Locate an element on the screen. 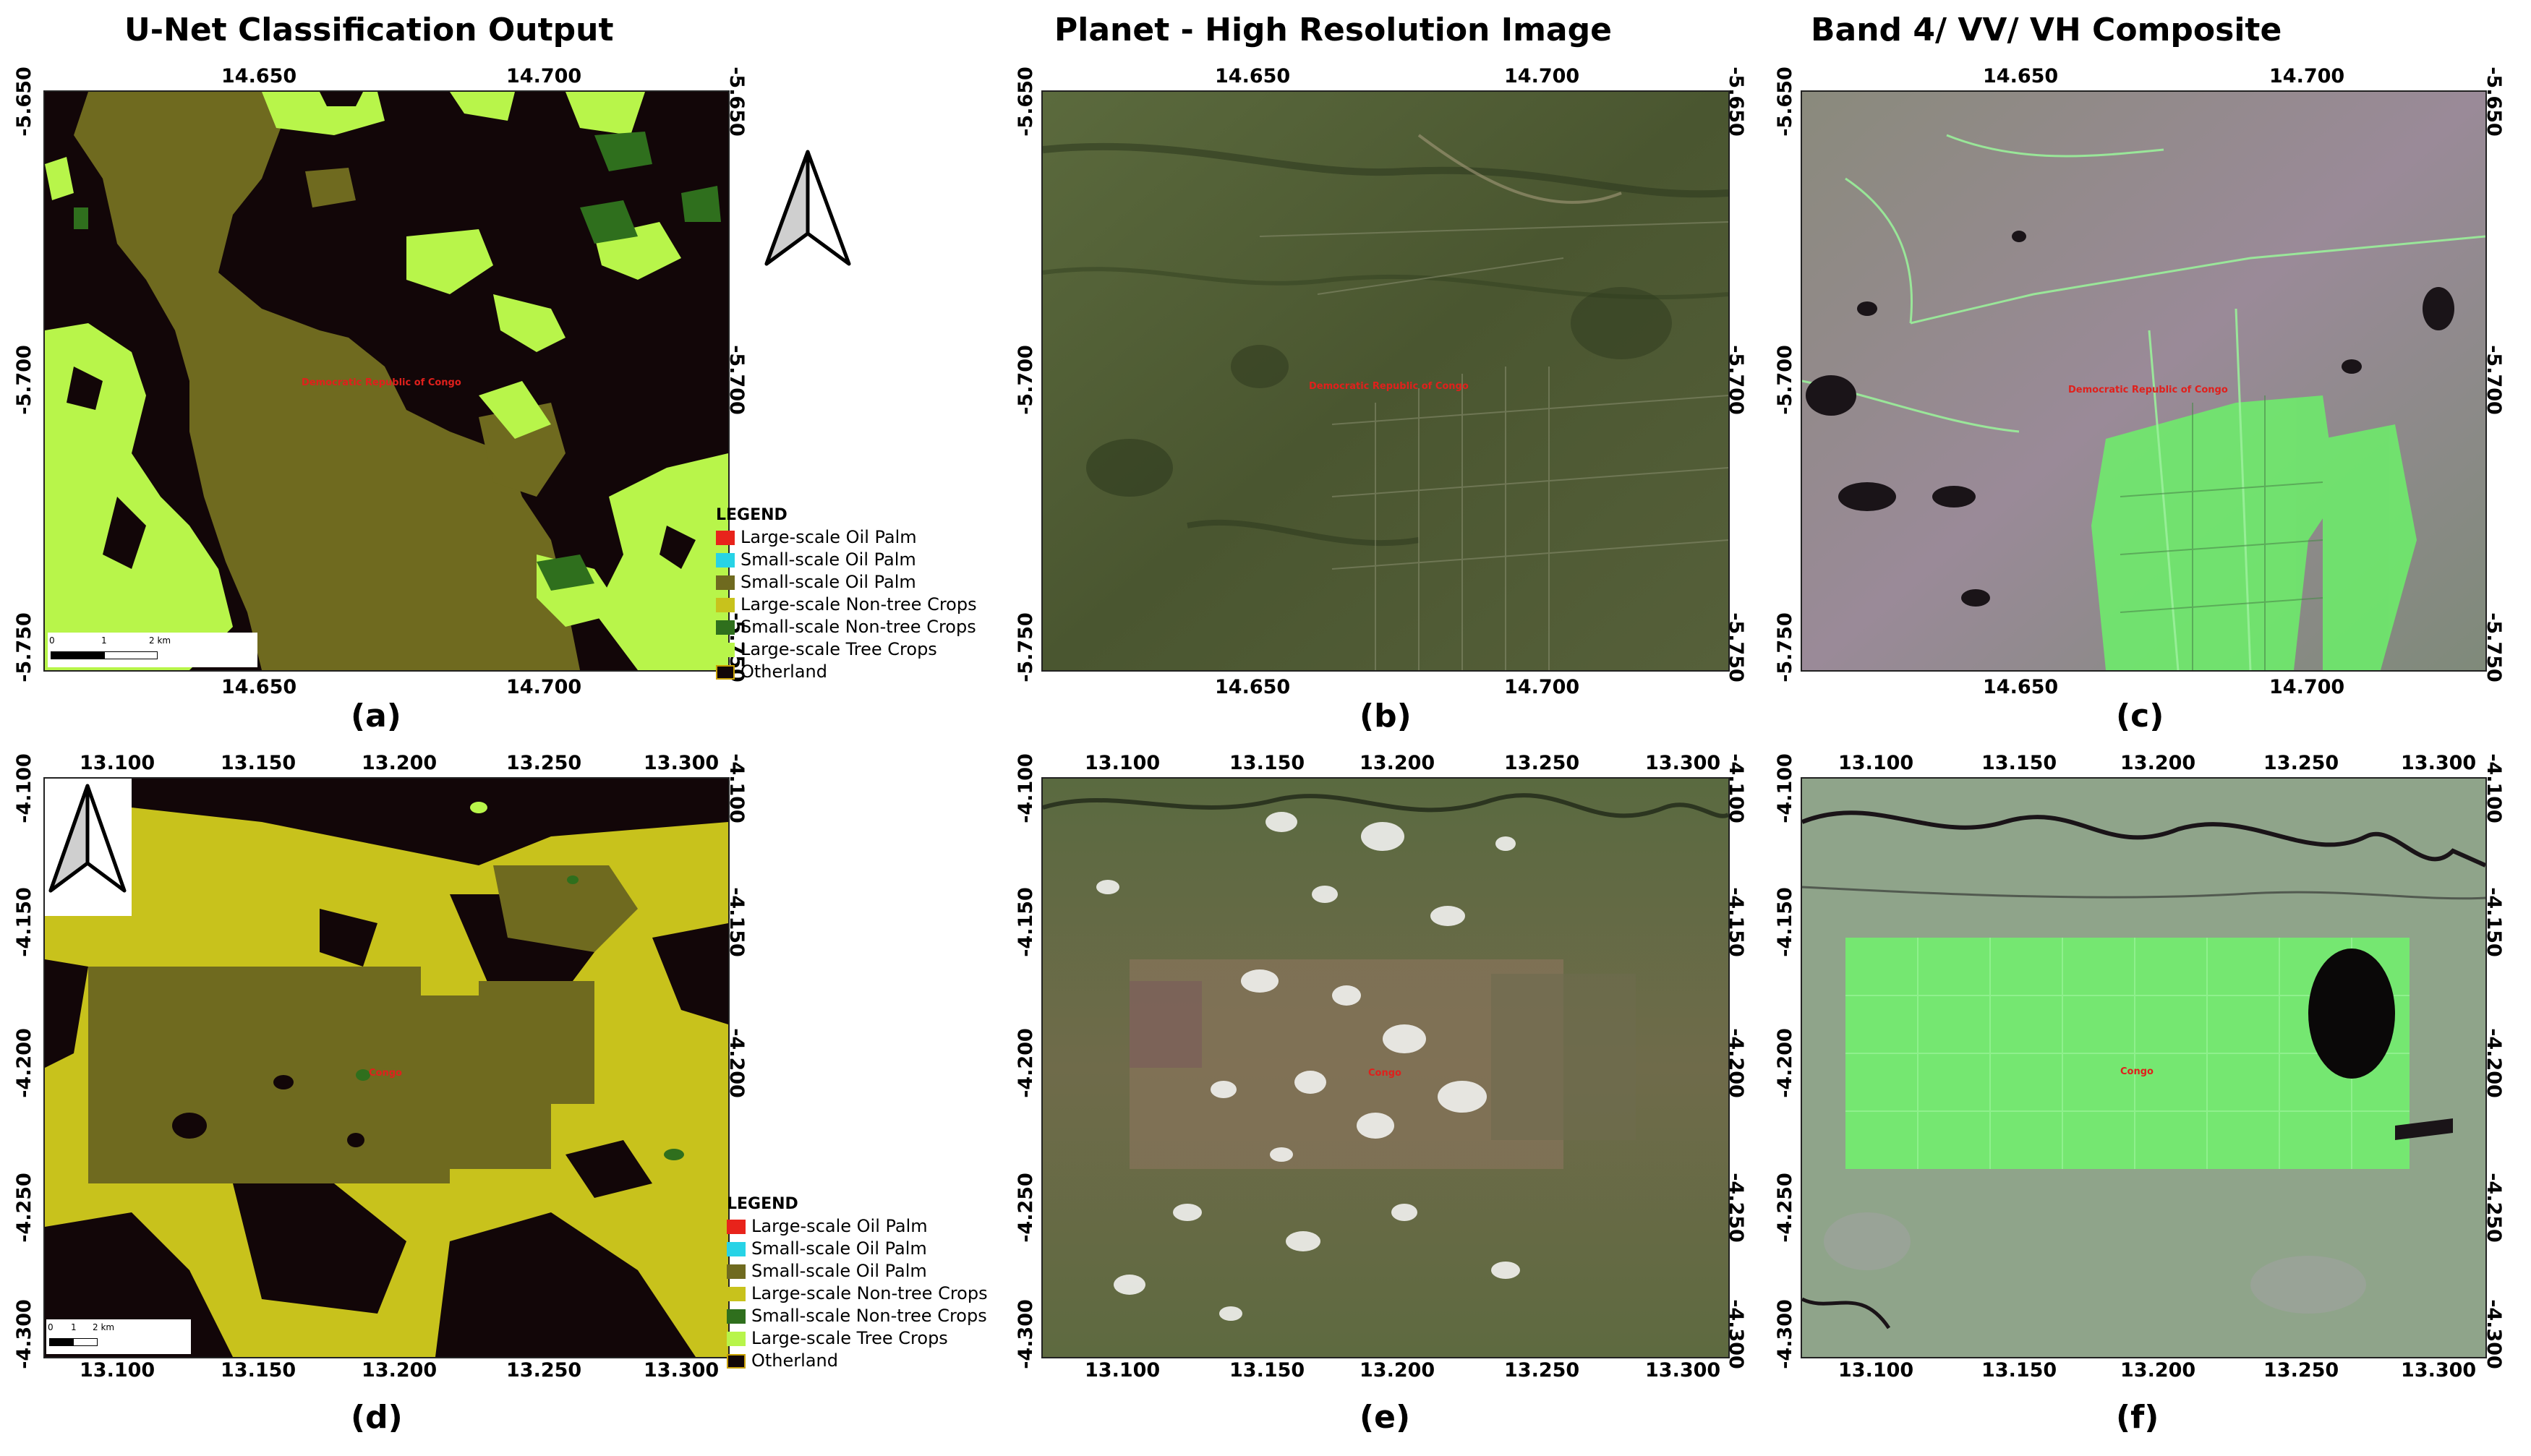 This screenshot has height=1456, width=2531. title-classification: U-Net Classification Output is located at coordinates (369, 30).